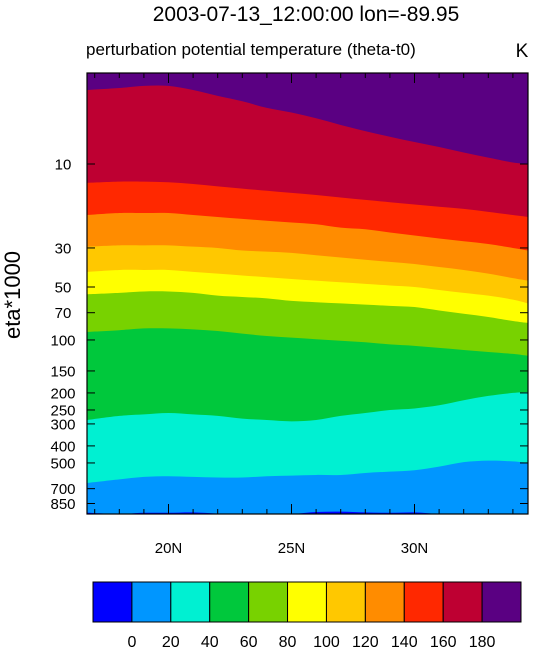  What do you see at coordinates (171, 642) in the screenshot?
I see `colorbar-label: 20` at bounding box center [171, 642].